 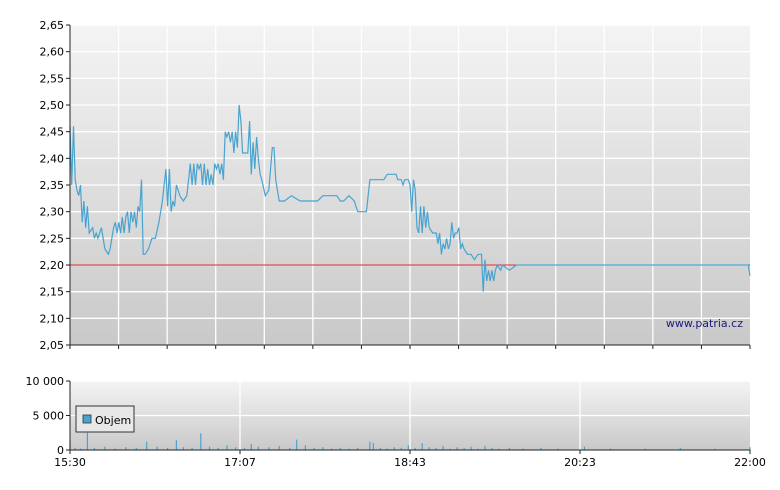 I want to click on price-x-ticks, so click(x=410, y=347).